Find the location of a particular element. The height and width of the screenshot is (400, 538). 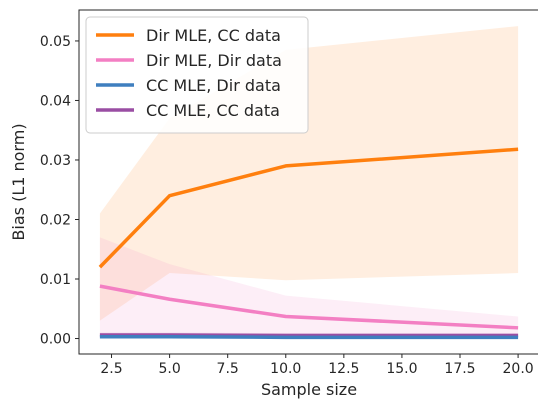

legend-label: CC MLE, Dir data is located at coordinates (213, 85).